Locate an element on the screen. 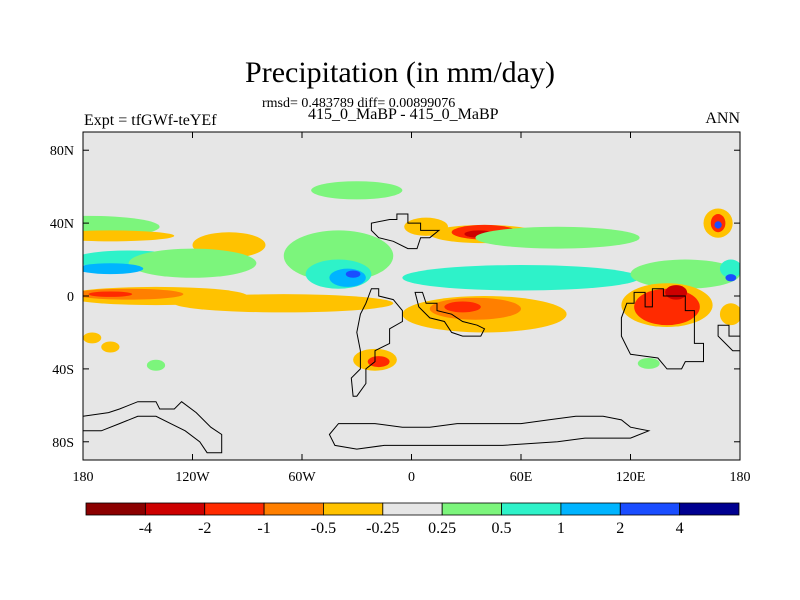  colorbar-label: -1 is located at coordinates (263, 528).